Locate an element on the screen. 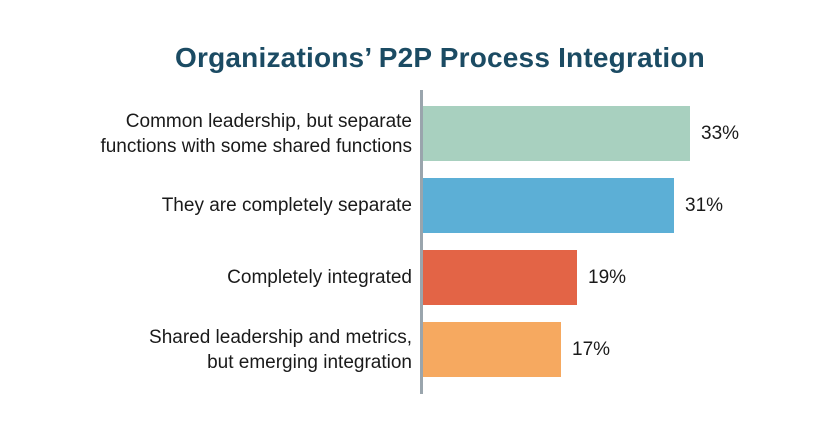 Image resolution: width=840 pixels, height=432 pixels. category-label-line: Completely integrated is located at coordinates (319, 277).